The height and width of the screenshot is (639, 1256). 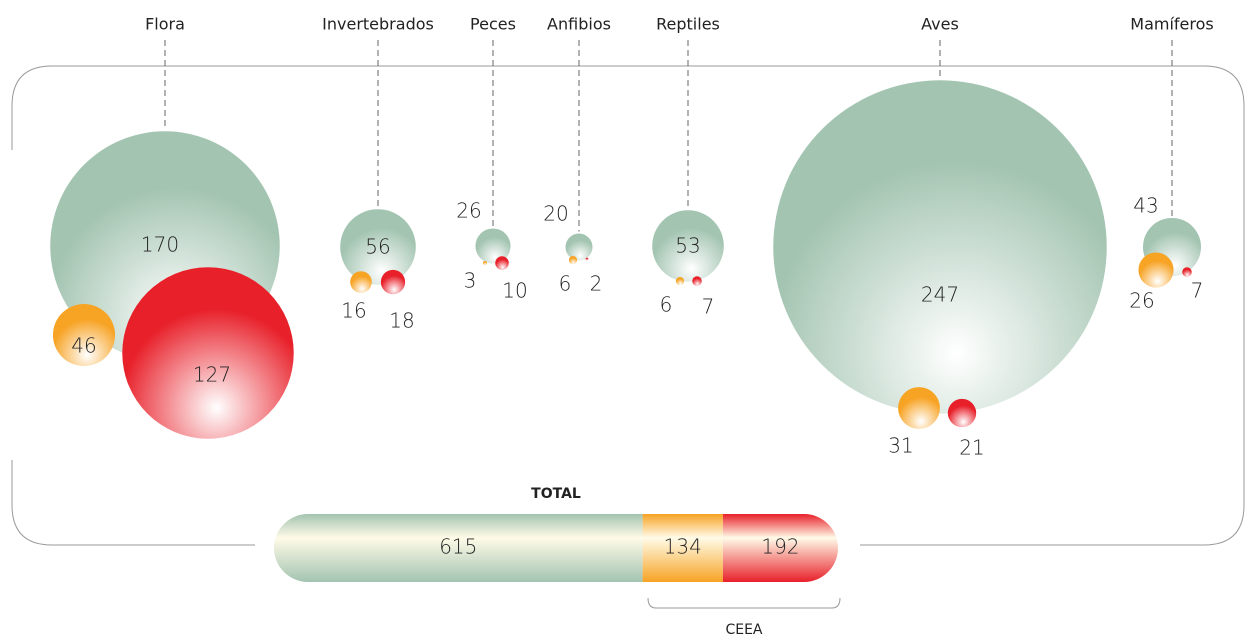 I want to click on value-label: 247, so click(x=940, y=295).